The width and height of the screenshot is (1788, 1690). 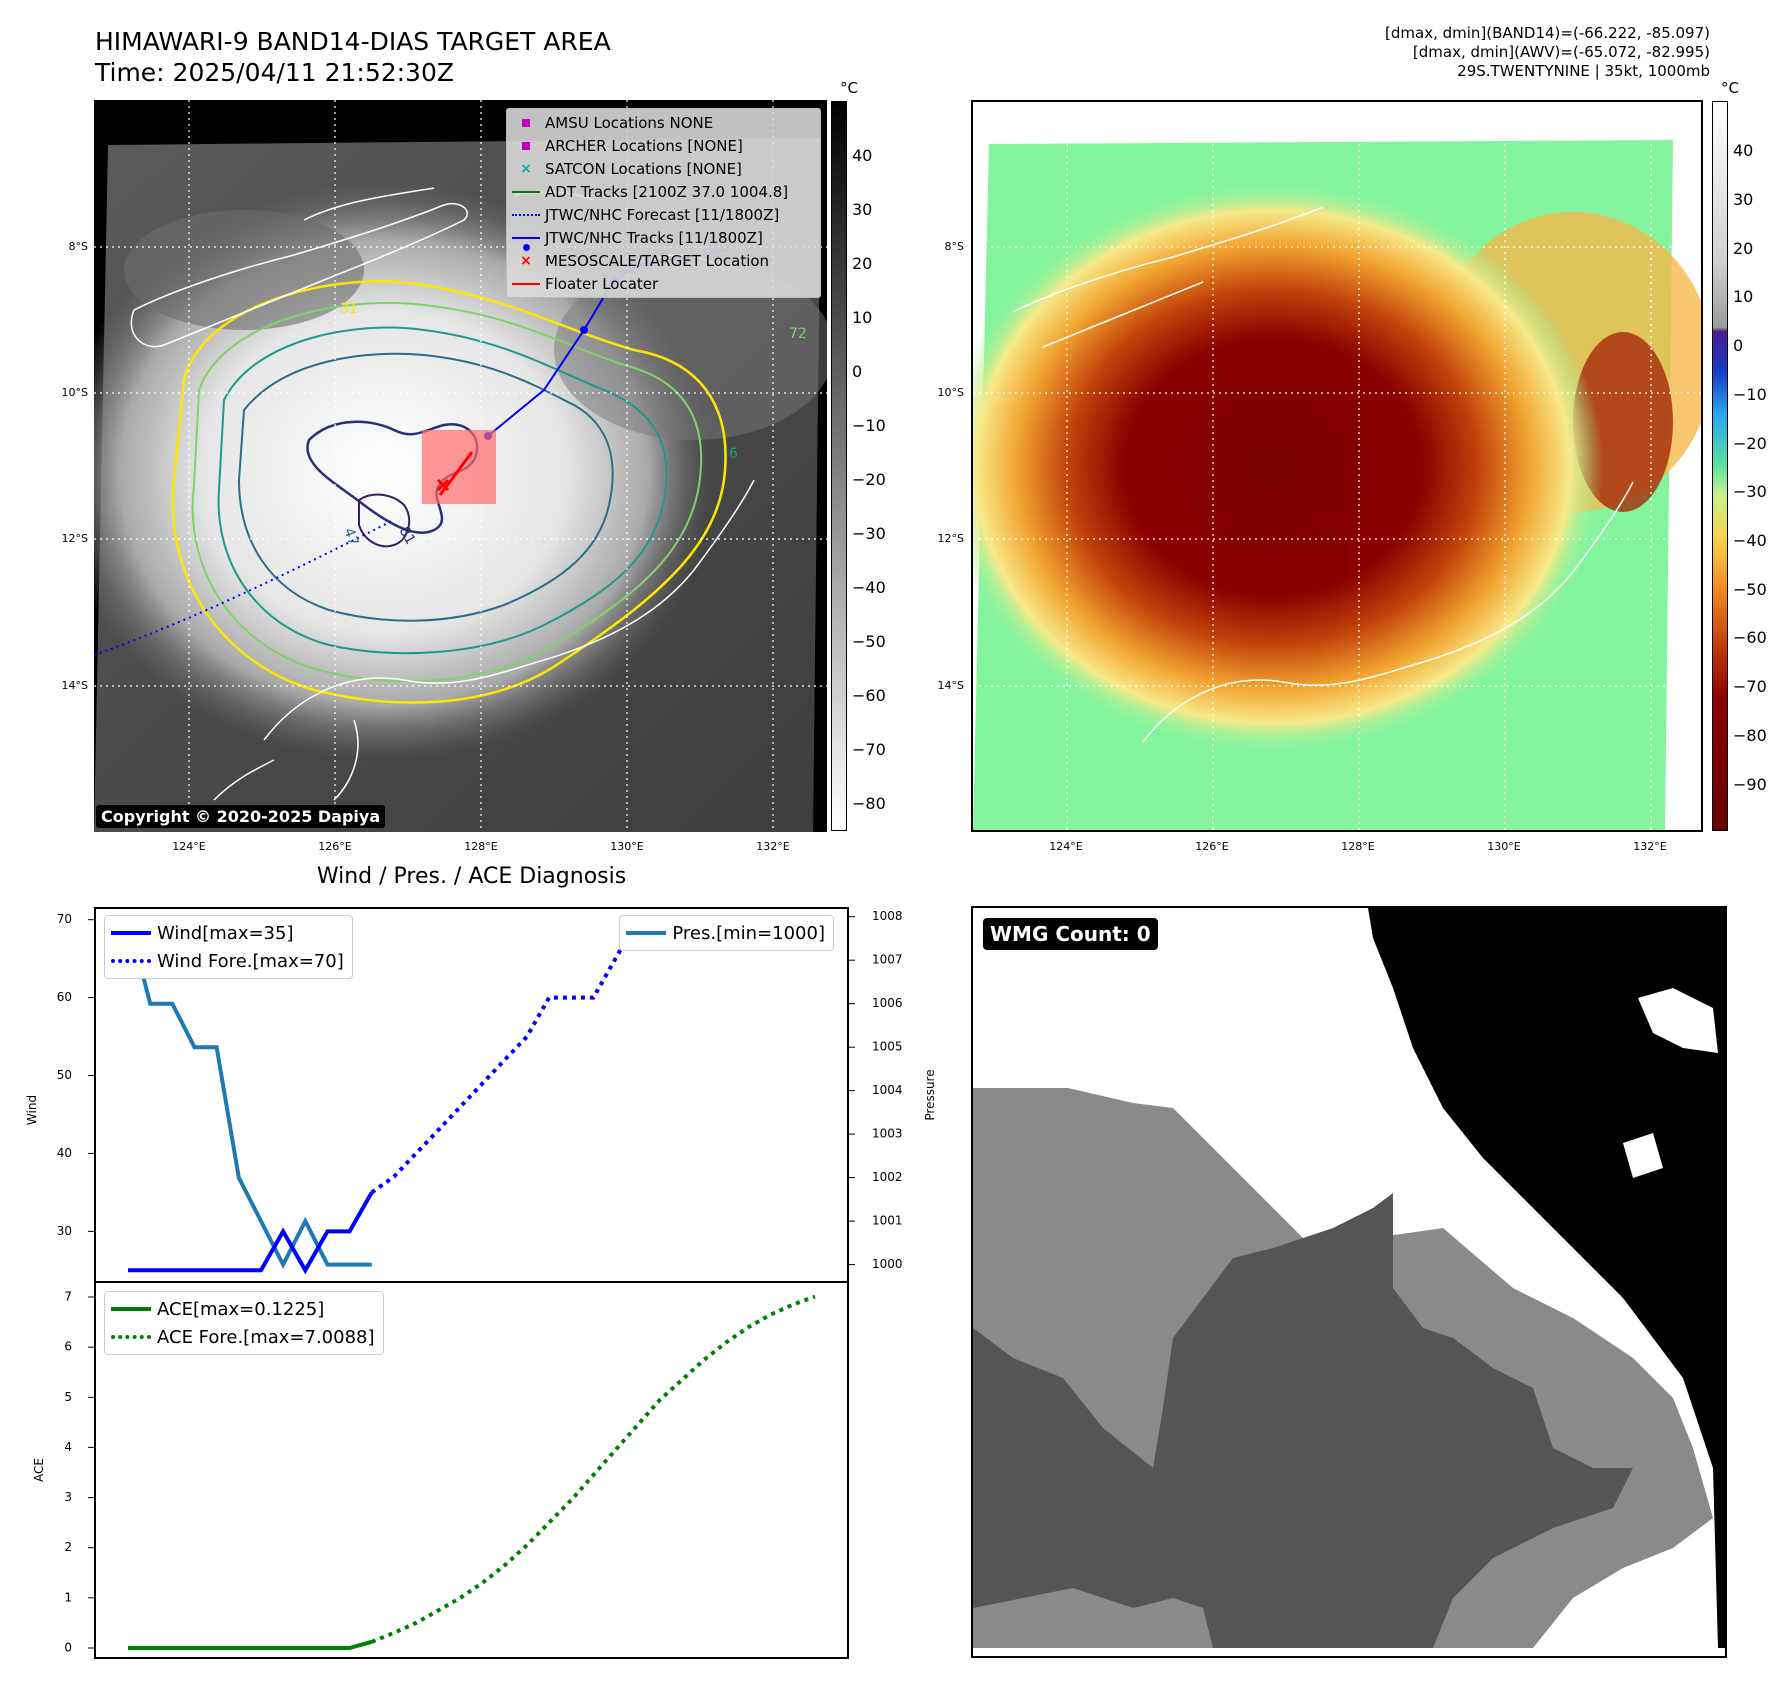 I want to click on x-marker-icon: ×, so click(x=526, y=168).